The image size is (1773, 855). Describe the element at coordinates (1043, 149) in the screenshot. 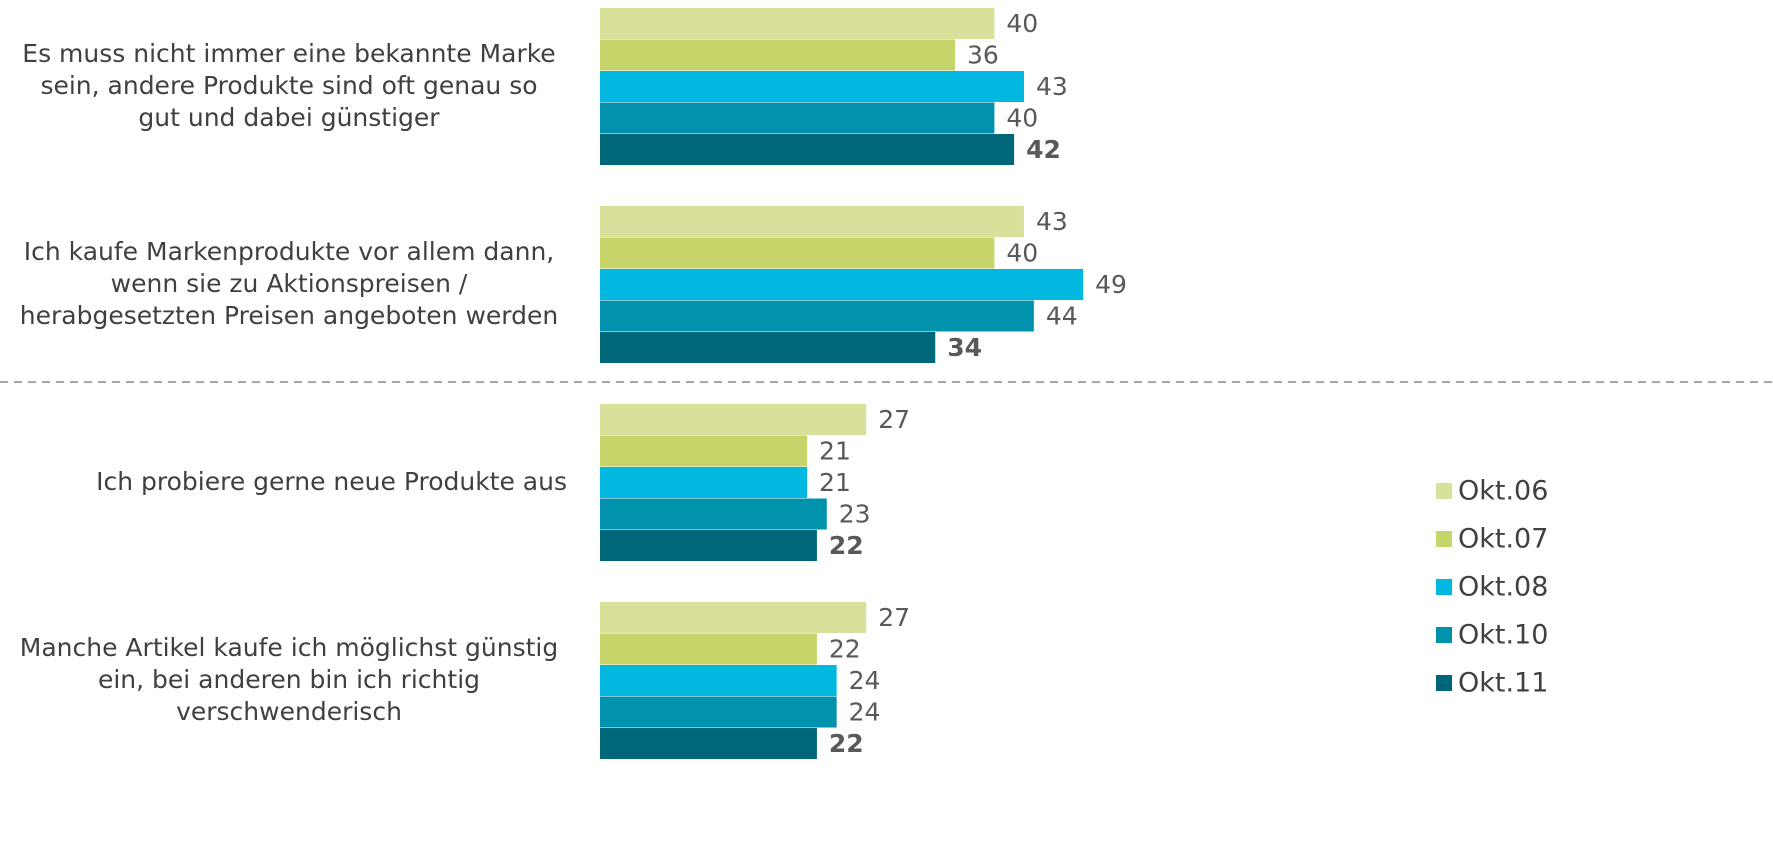

I see `value-label: 42` at that location.